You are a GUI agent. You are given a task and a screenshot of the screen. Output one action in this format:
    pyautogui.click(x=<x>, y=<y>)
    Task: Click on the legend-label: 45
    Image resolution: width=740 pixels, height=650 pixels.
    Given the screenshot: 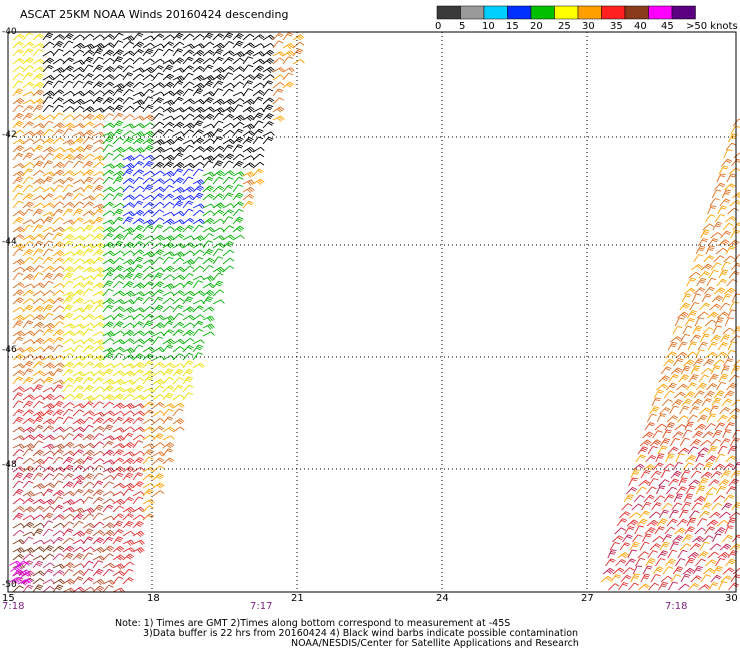 What is the action you would take?
    pyautogui.click(x=667, y=26)
    